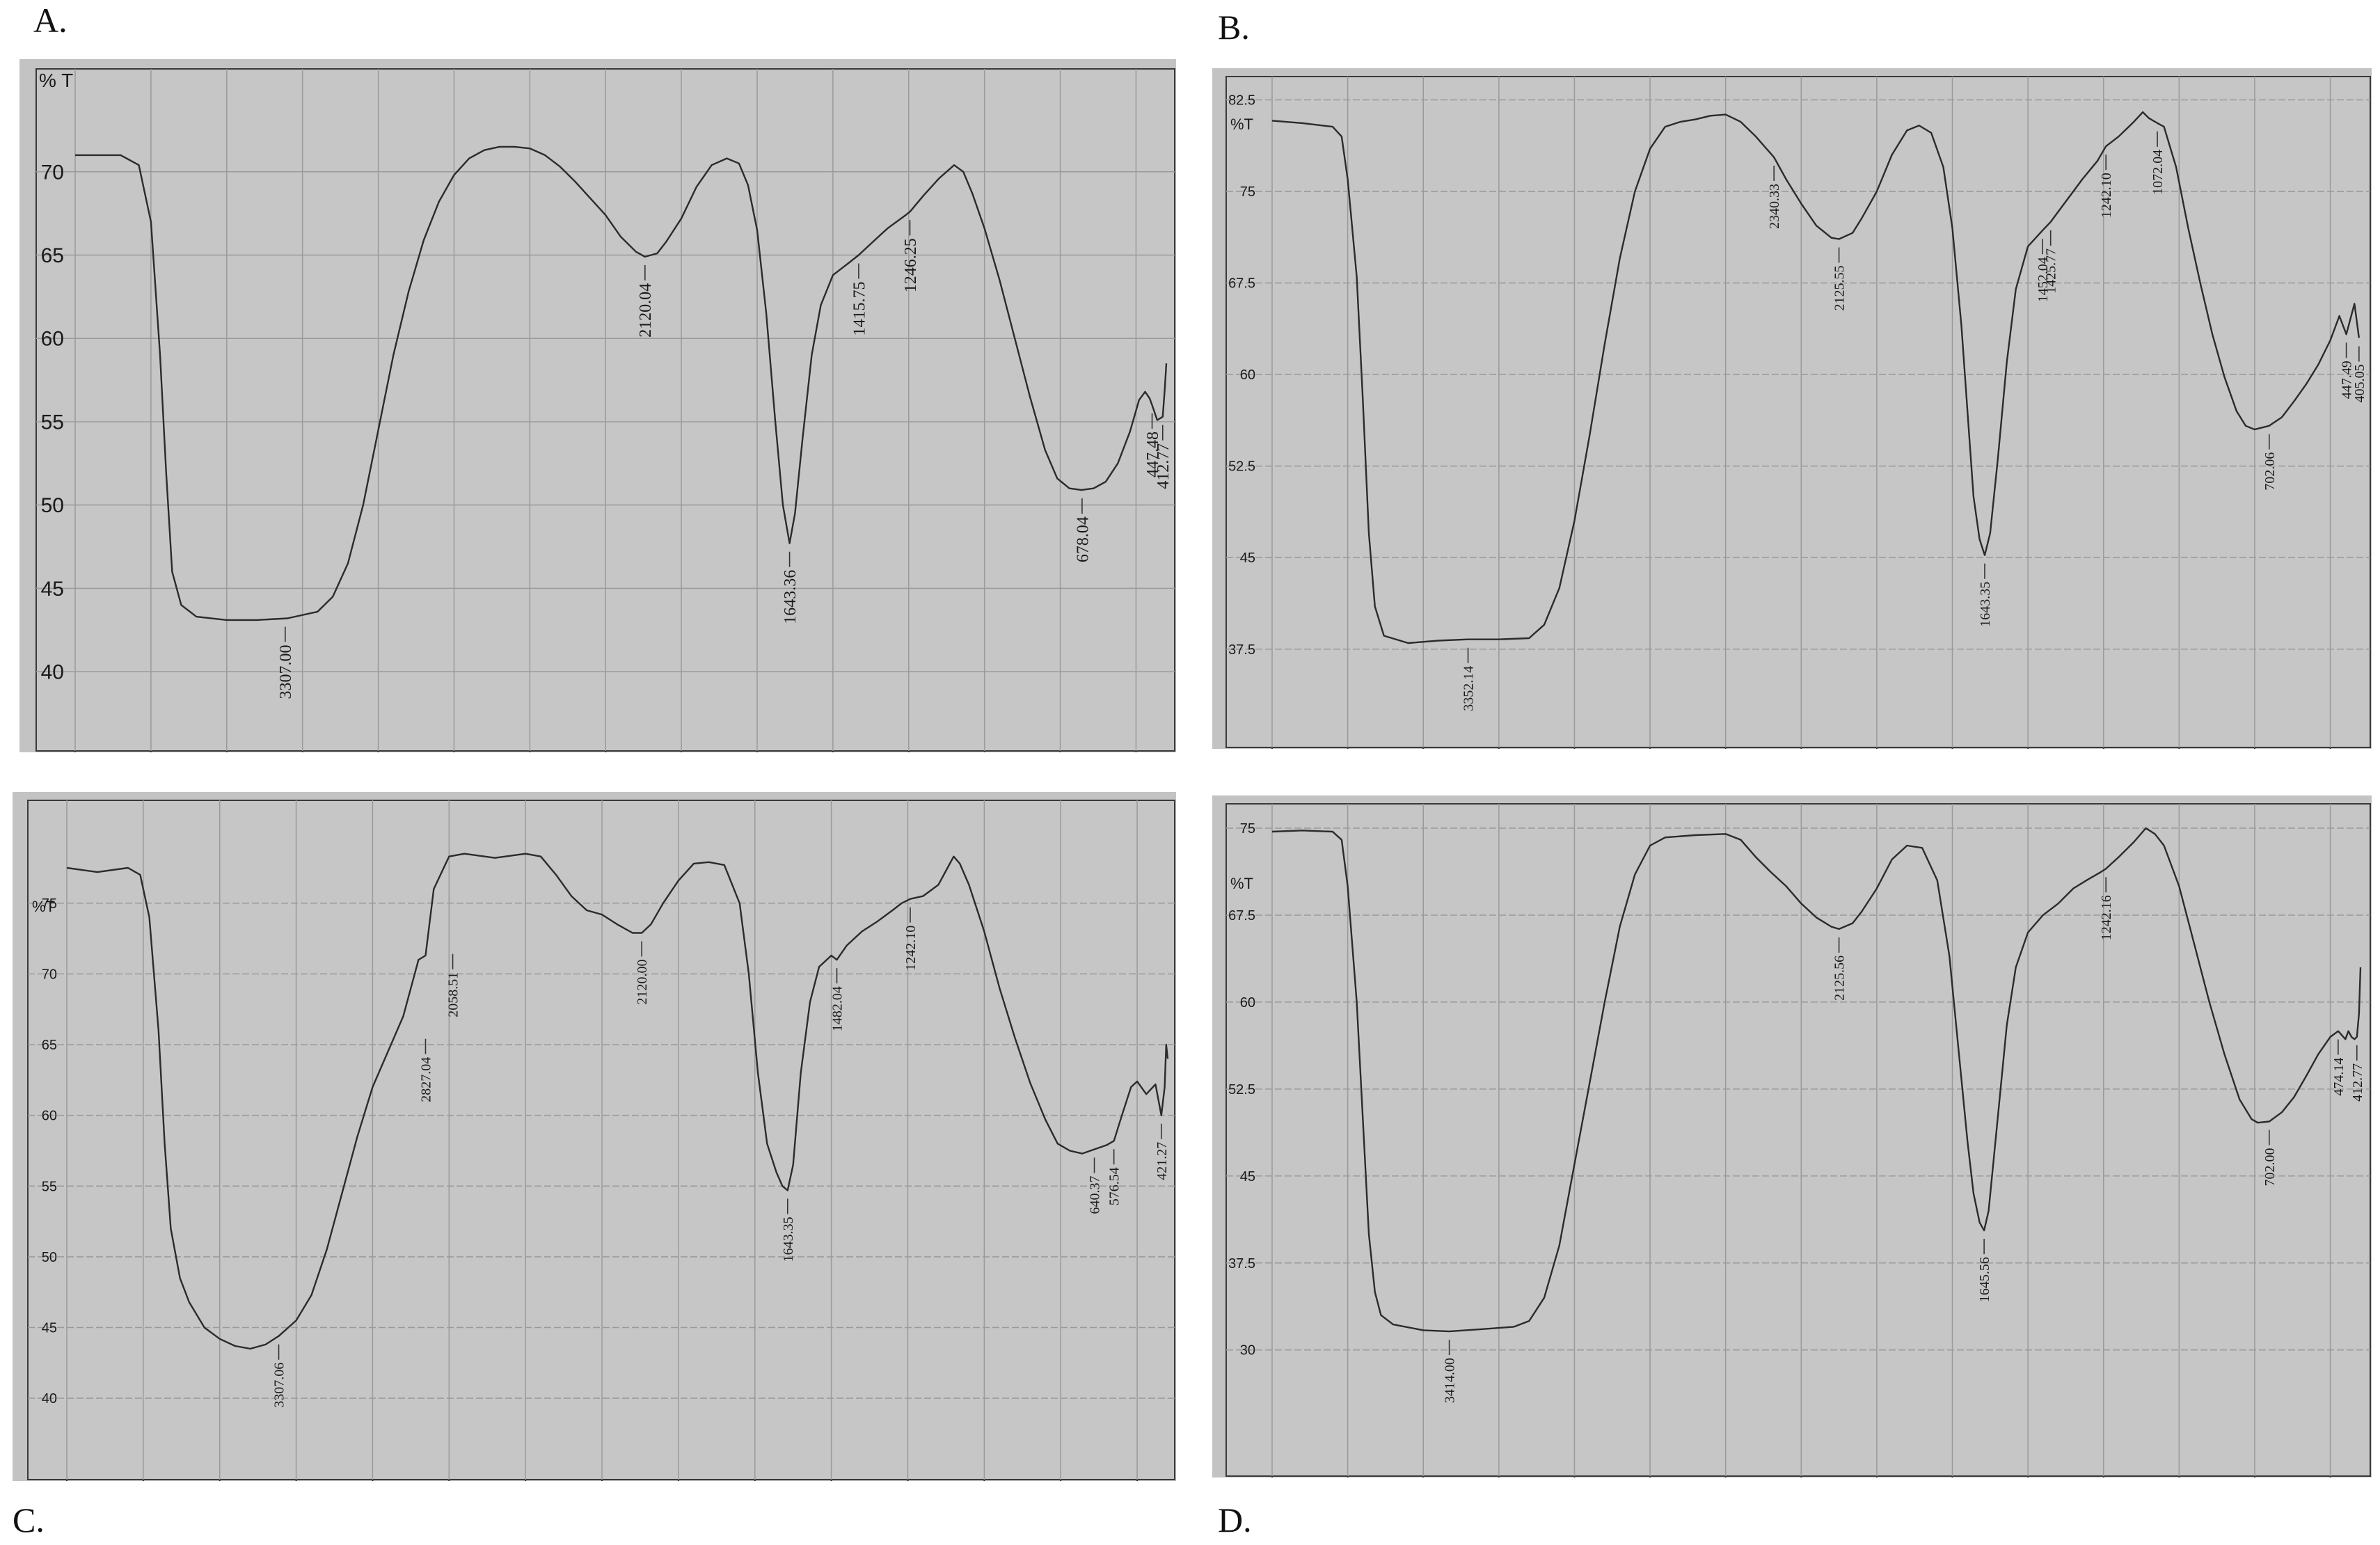 The width and height of the screenshot is (2380, 1545). I want to click on peak-label: 1415.75, so click(859, 309).